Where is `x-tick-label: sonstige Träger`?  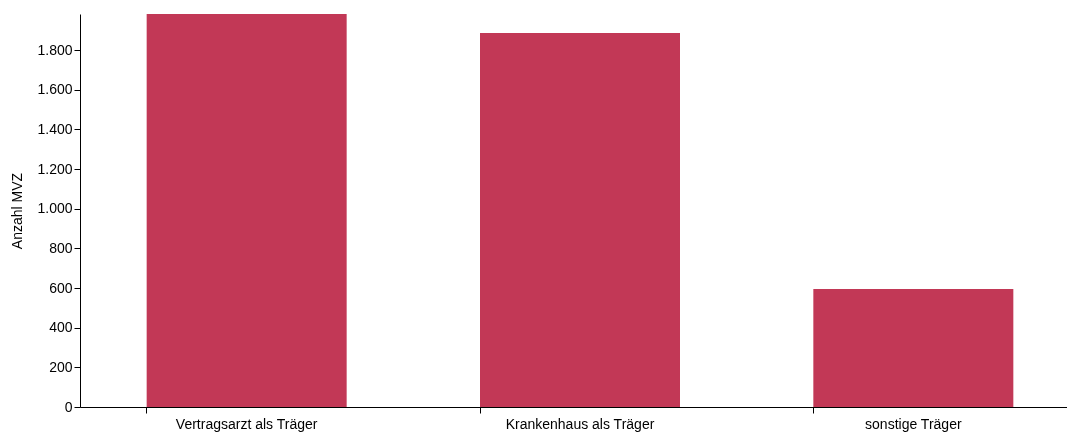 x-tick-label: sonstige Träger is located at coordinates (913, 423).